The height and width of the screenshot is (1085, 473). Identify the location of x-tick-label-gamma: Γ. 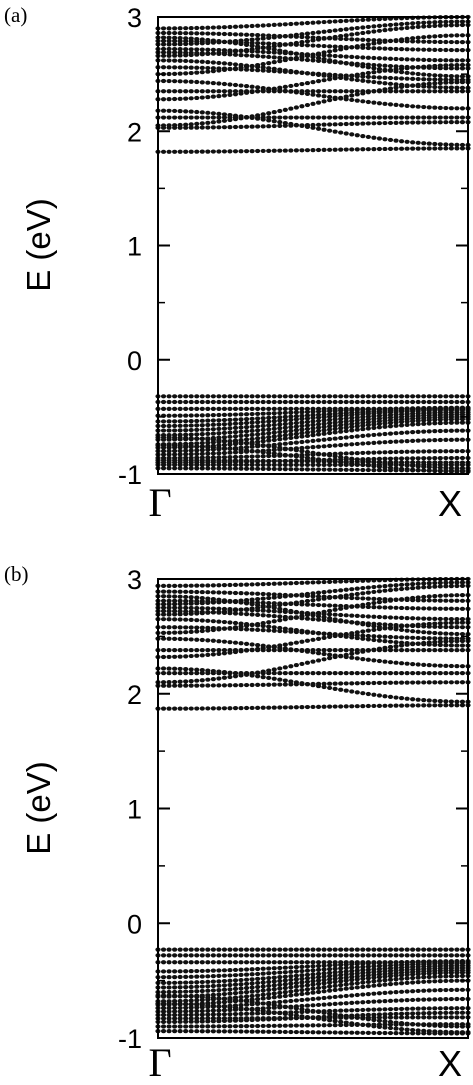
(159, 502).